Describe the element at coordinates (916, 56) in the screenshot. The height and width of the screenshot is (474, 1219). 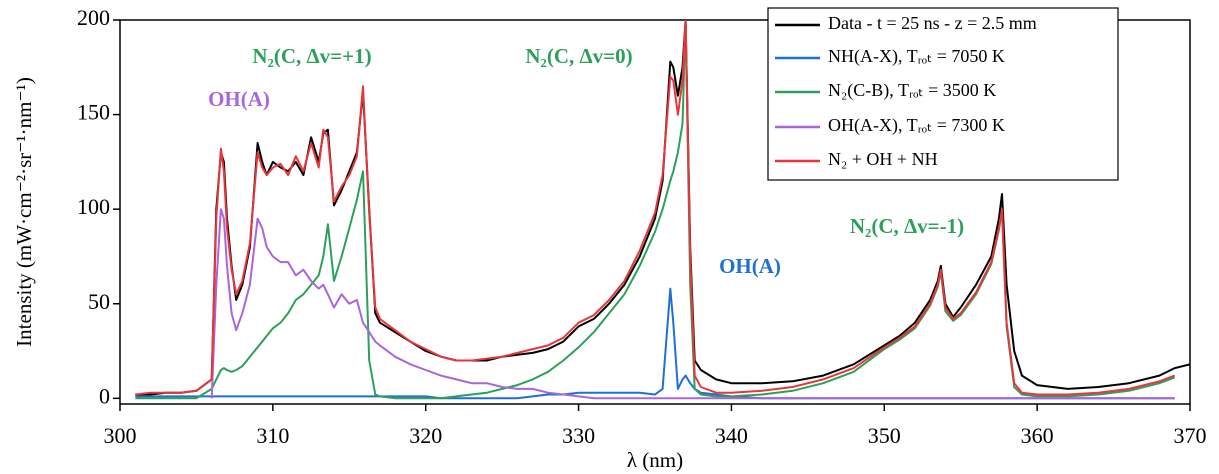
I see `legend-label: NH(A-X), Tᵣₒₜ = 7050 K` at that location.